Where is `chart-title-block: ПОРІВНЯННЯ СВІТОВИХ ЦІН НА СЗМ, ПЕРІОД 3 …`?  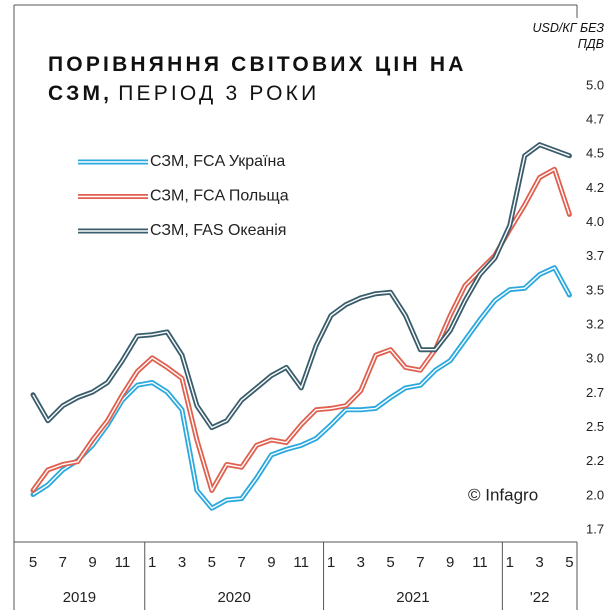
chart-title-block: ПОРІВНЯННЯ СВІТОВИХ ЦІН НА СЗМ, ПЕРІОД 3 … is located at coordinates (283, 79).